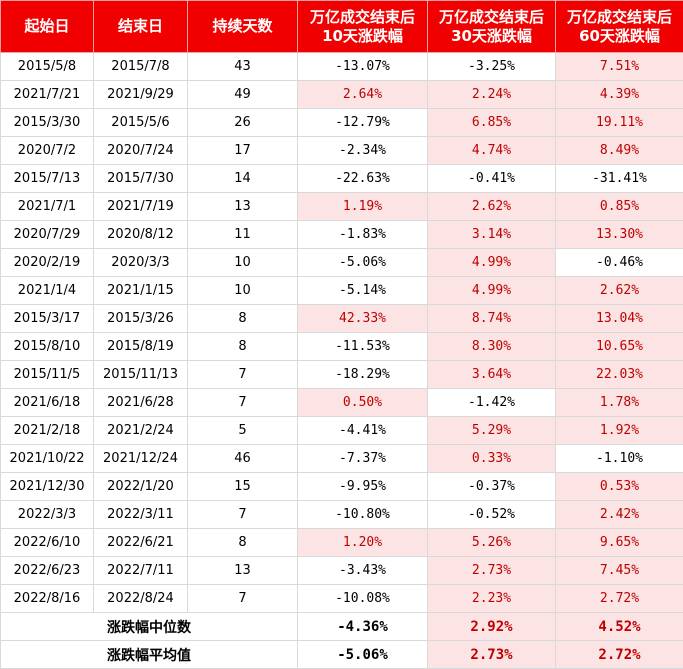 Image resolution: width=683 pixels, height=669 pixels. What do you see at coordinates (619, 179) in the screenshot?
I see `table-cell: -31.41%` at bounding box center [619, 179].